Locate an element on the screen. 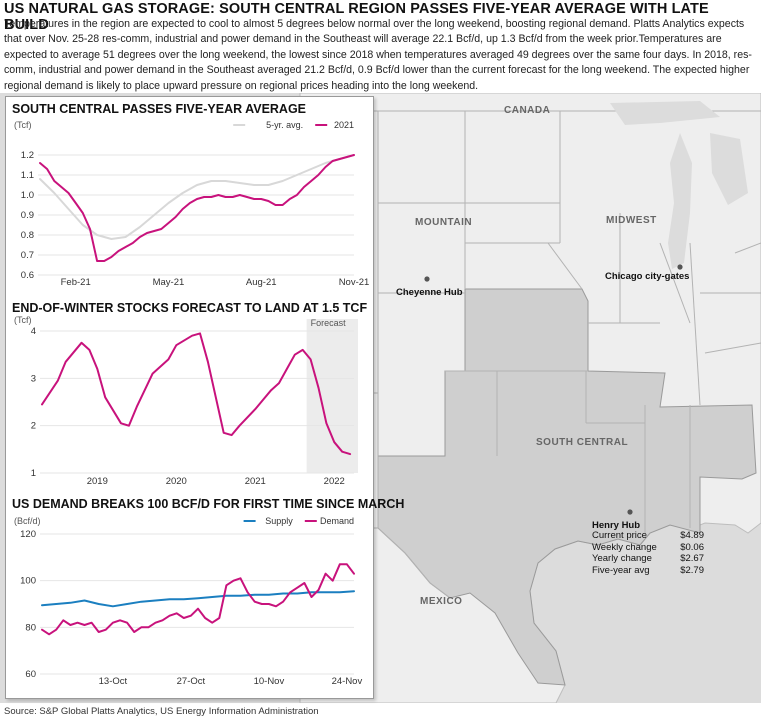 This screenshot has width=761, height=722. legend-label: 5-yr. avg. is located at coordinates (284, 125).